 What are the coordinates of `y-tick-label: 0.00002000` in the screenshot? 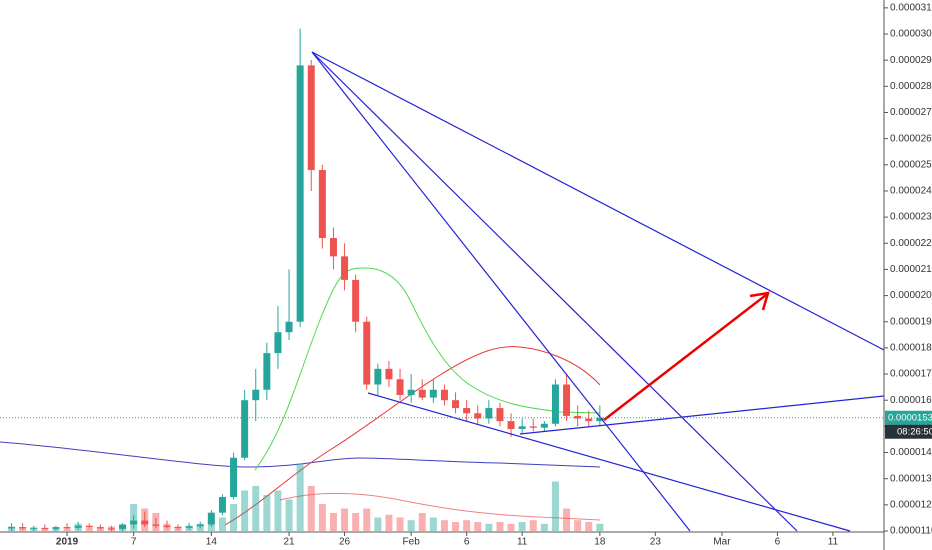 It's located at (911, 295).